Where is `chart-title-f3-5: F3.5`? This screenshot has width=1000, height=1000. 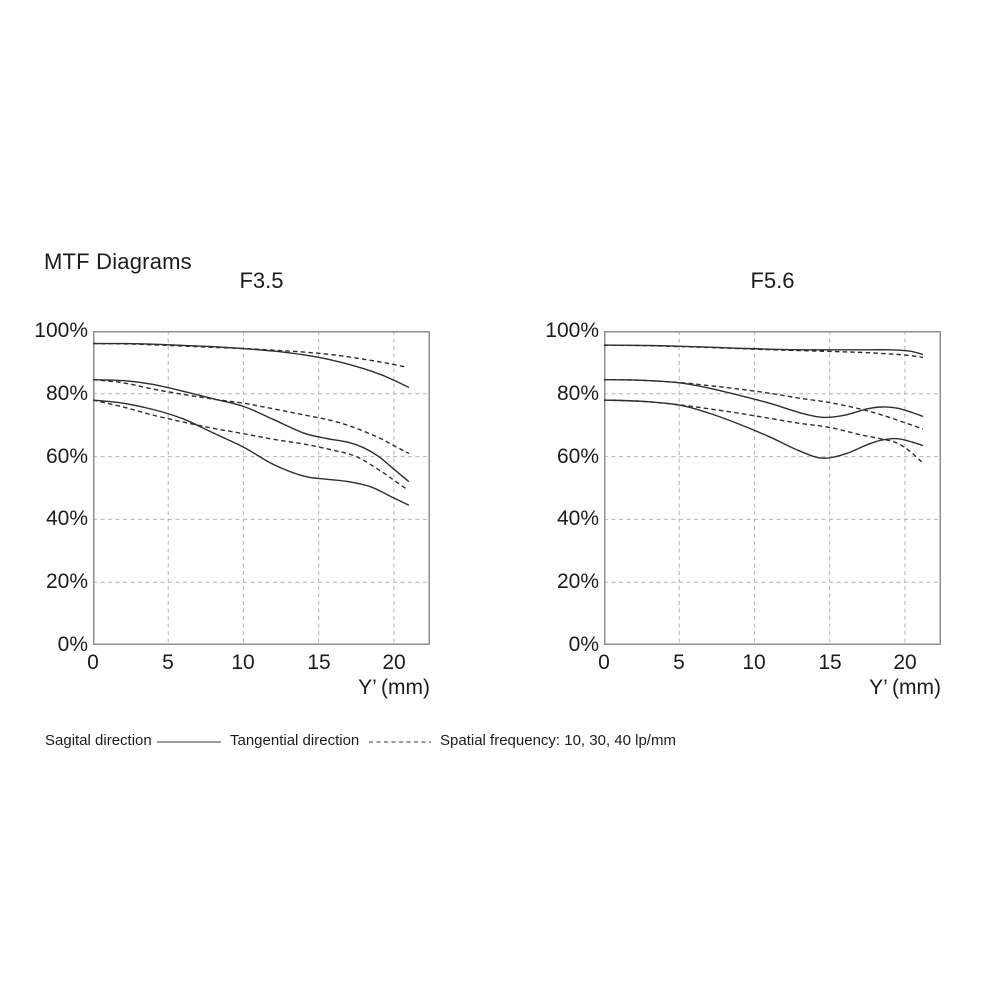 chart-title-f3-5: F3.5 is located at coordinates (261, 280).